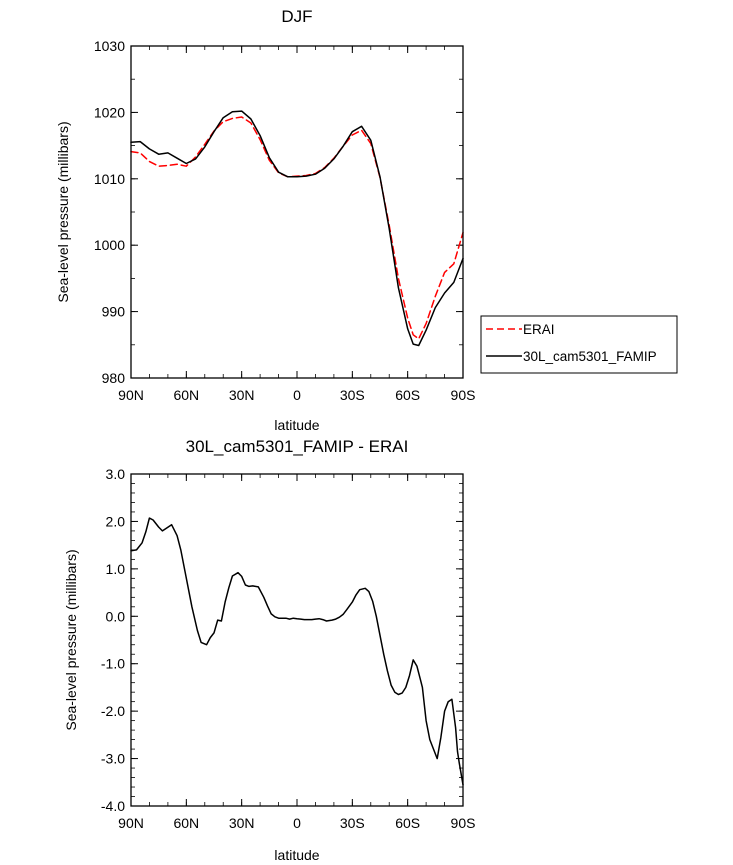 This screenshot has width=733, height=865. Describe the element at coordinates (116, 521) in the screenshot. I see `bottom-ytick-label: 2.0` at that location.